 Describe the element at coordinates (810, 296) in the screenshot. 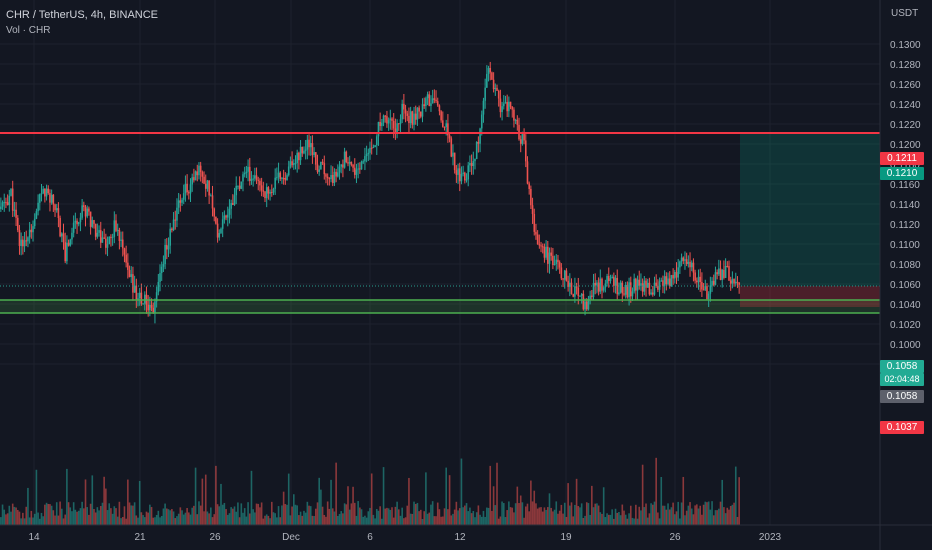

I see `position-loss-zone` at that location.